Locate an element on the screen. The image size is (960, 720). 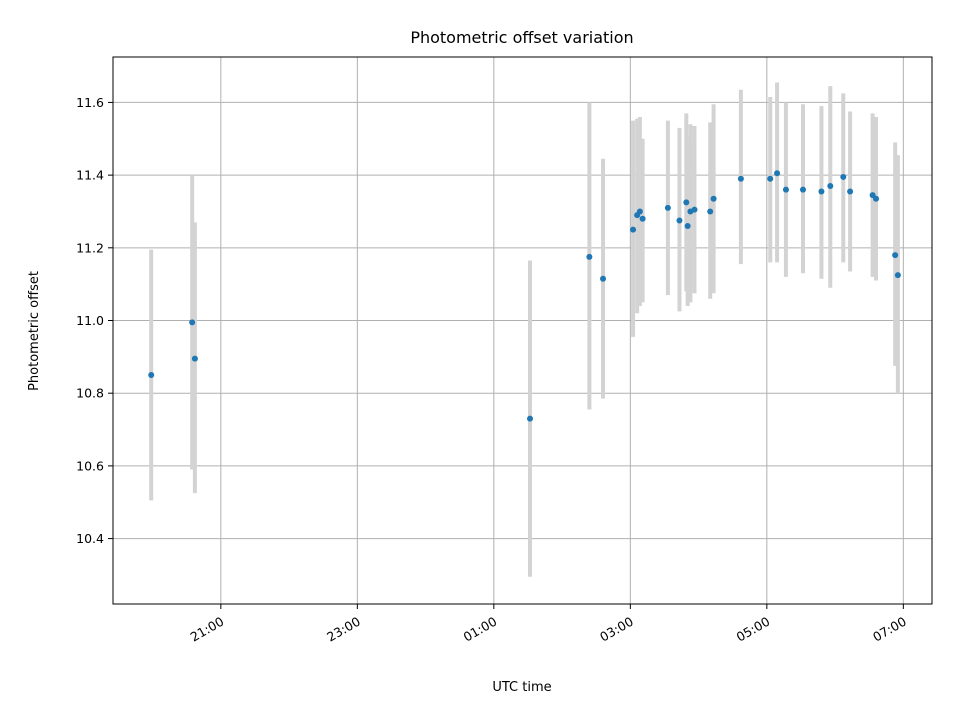
y-tick-label: 10.4 is located at coordinates (90, 538).